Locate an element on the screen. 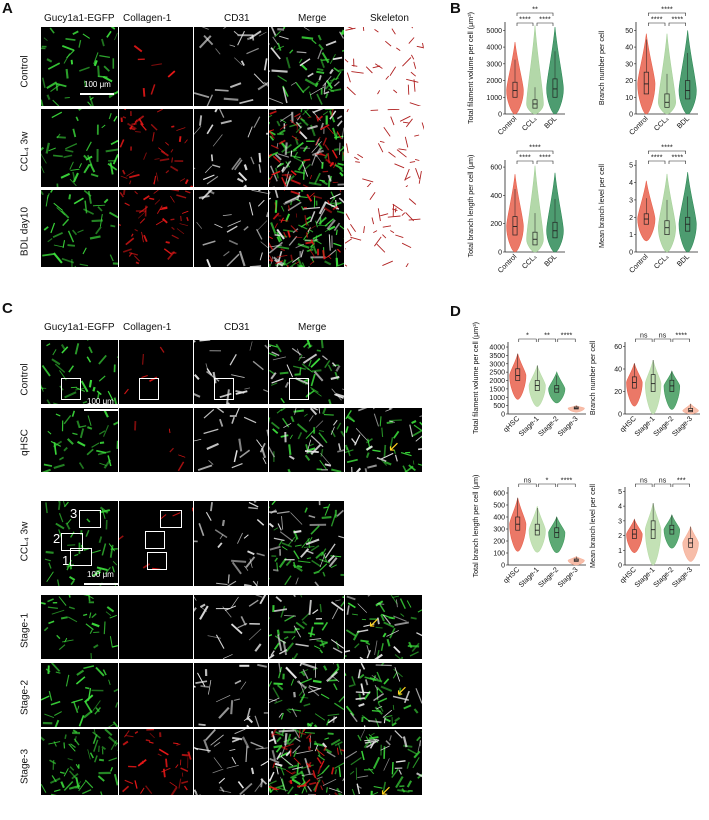  y-tick-label: 400 is located at coordinates (496, 196).